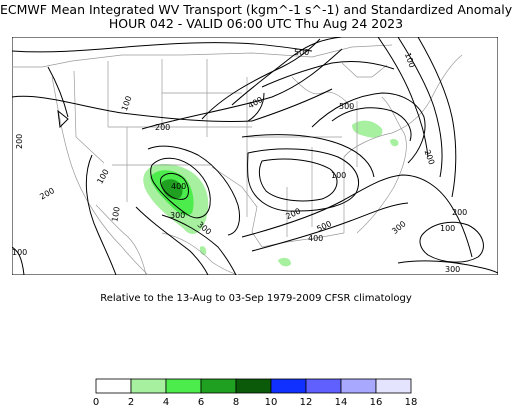  What do you see at coordinates (131, 402) in the screenshot?
I see `colorbar-tick-label: 2` at bounding box center [131, 402].